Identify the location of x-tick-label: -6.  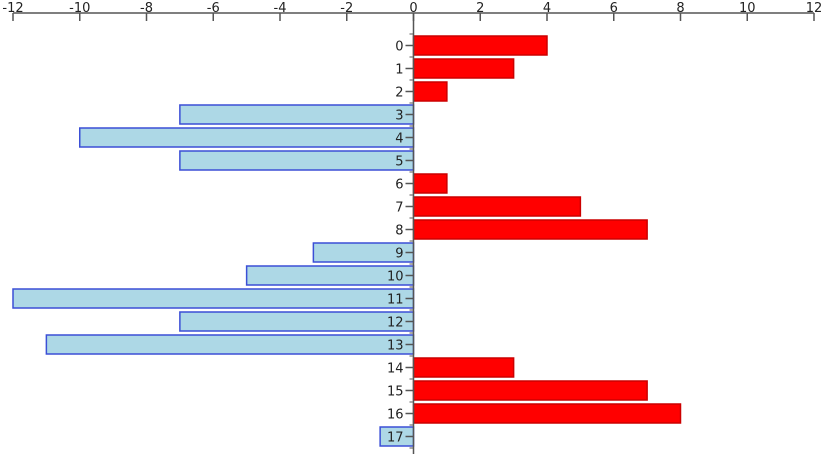
(213, 8).